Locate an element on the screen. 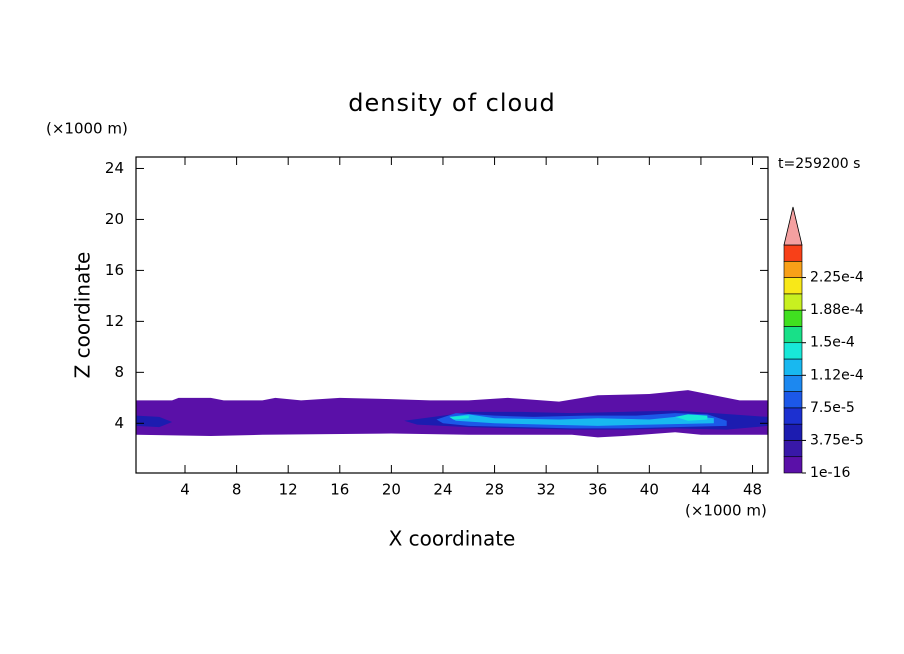  x-axis-label: X coordinate is located at coordinates (452, 539).